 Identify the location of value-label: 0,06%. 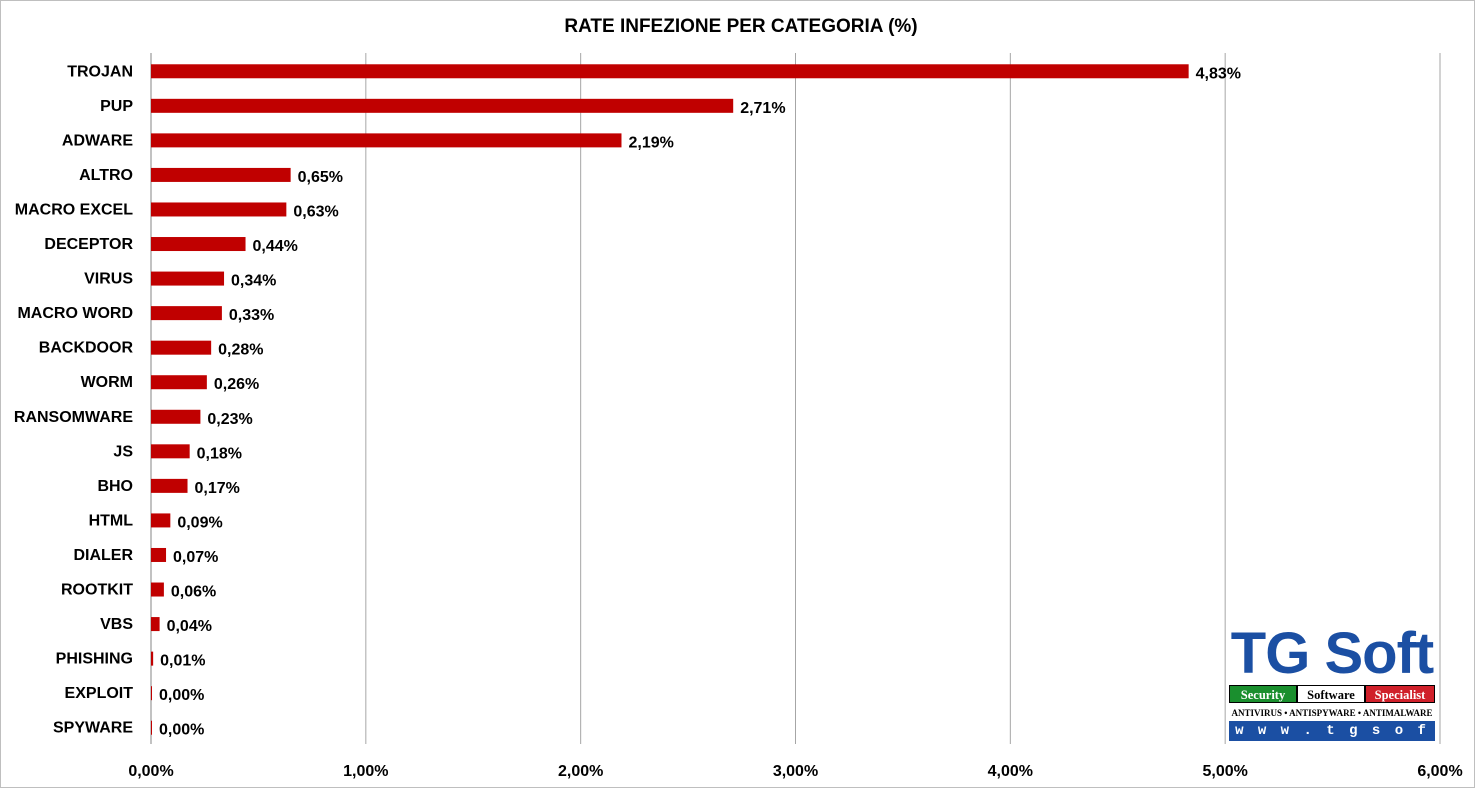
(193, 592).